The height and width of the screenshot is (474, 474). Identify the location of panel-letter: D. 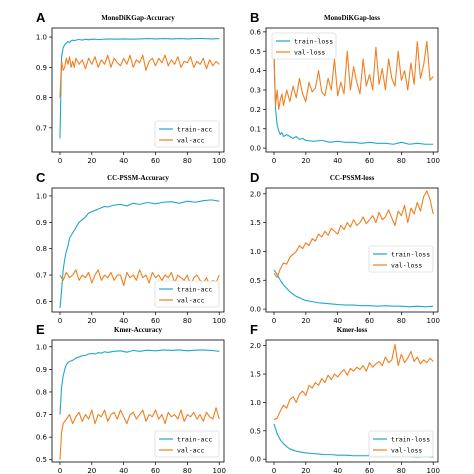
(254, 177).